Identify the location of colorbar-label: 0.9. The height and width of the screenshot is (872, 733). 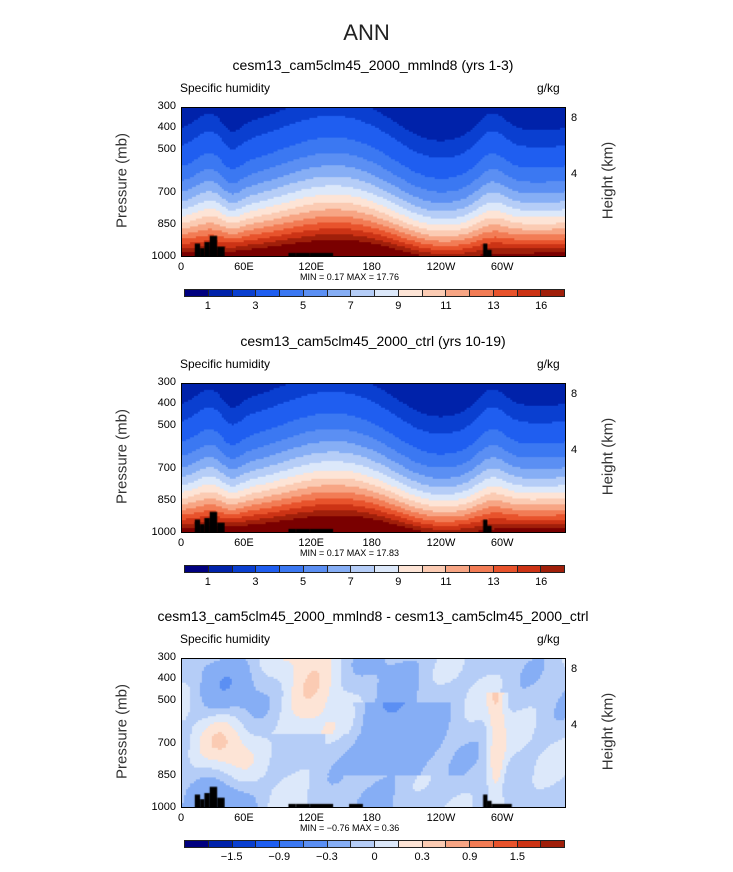
(470, 857).